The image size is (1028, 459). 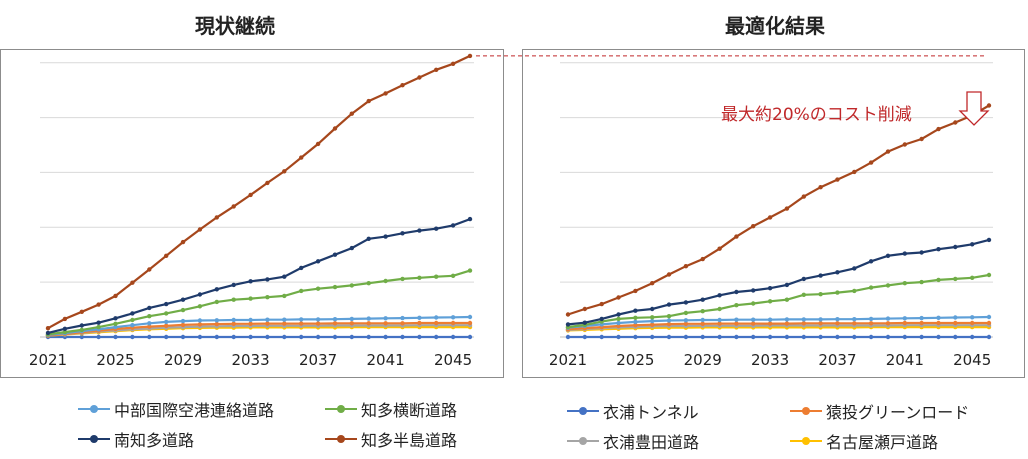 What do you see at coordinates (775, 26) in the screenshot?
I see `right-chart-title: 最適化結果` at bounding box center [775, 26].